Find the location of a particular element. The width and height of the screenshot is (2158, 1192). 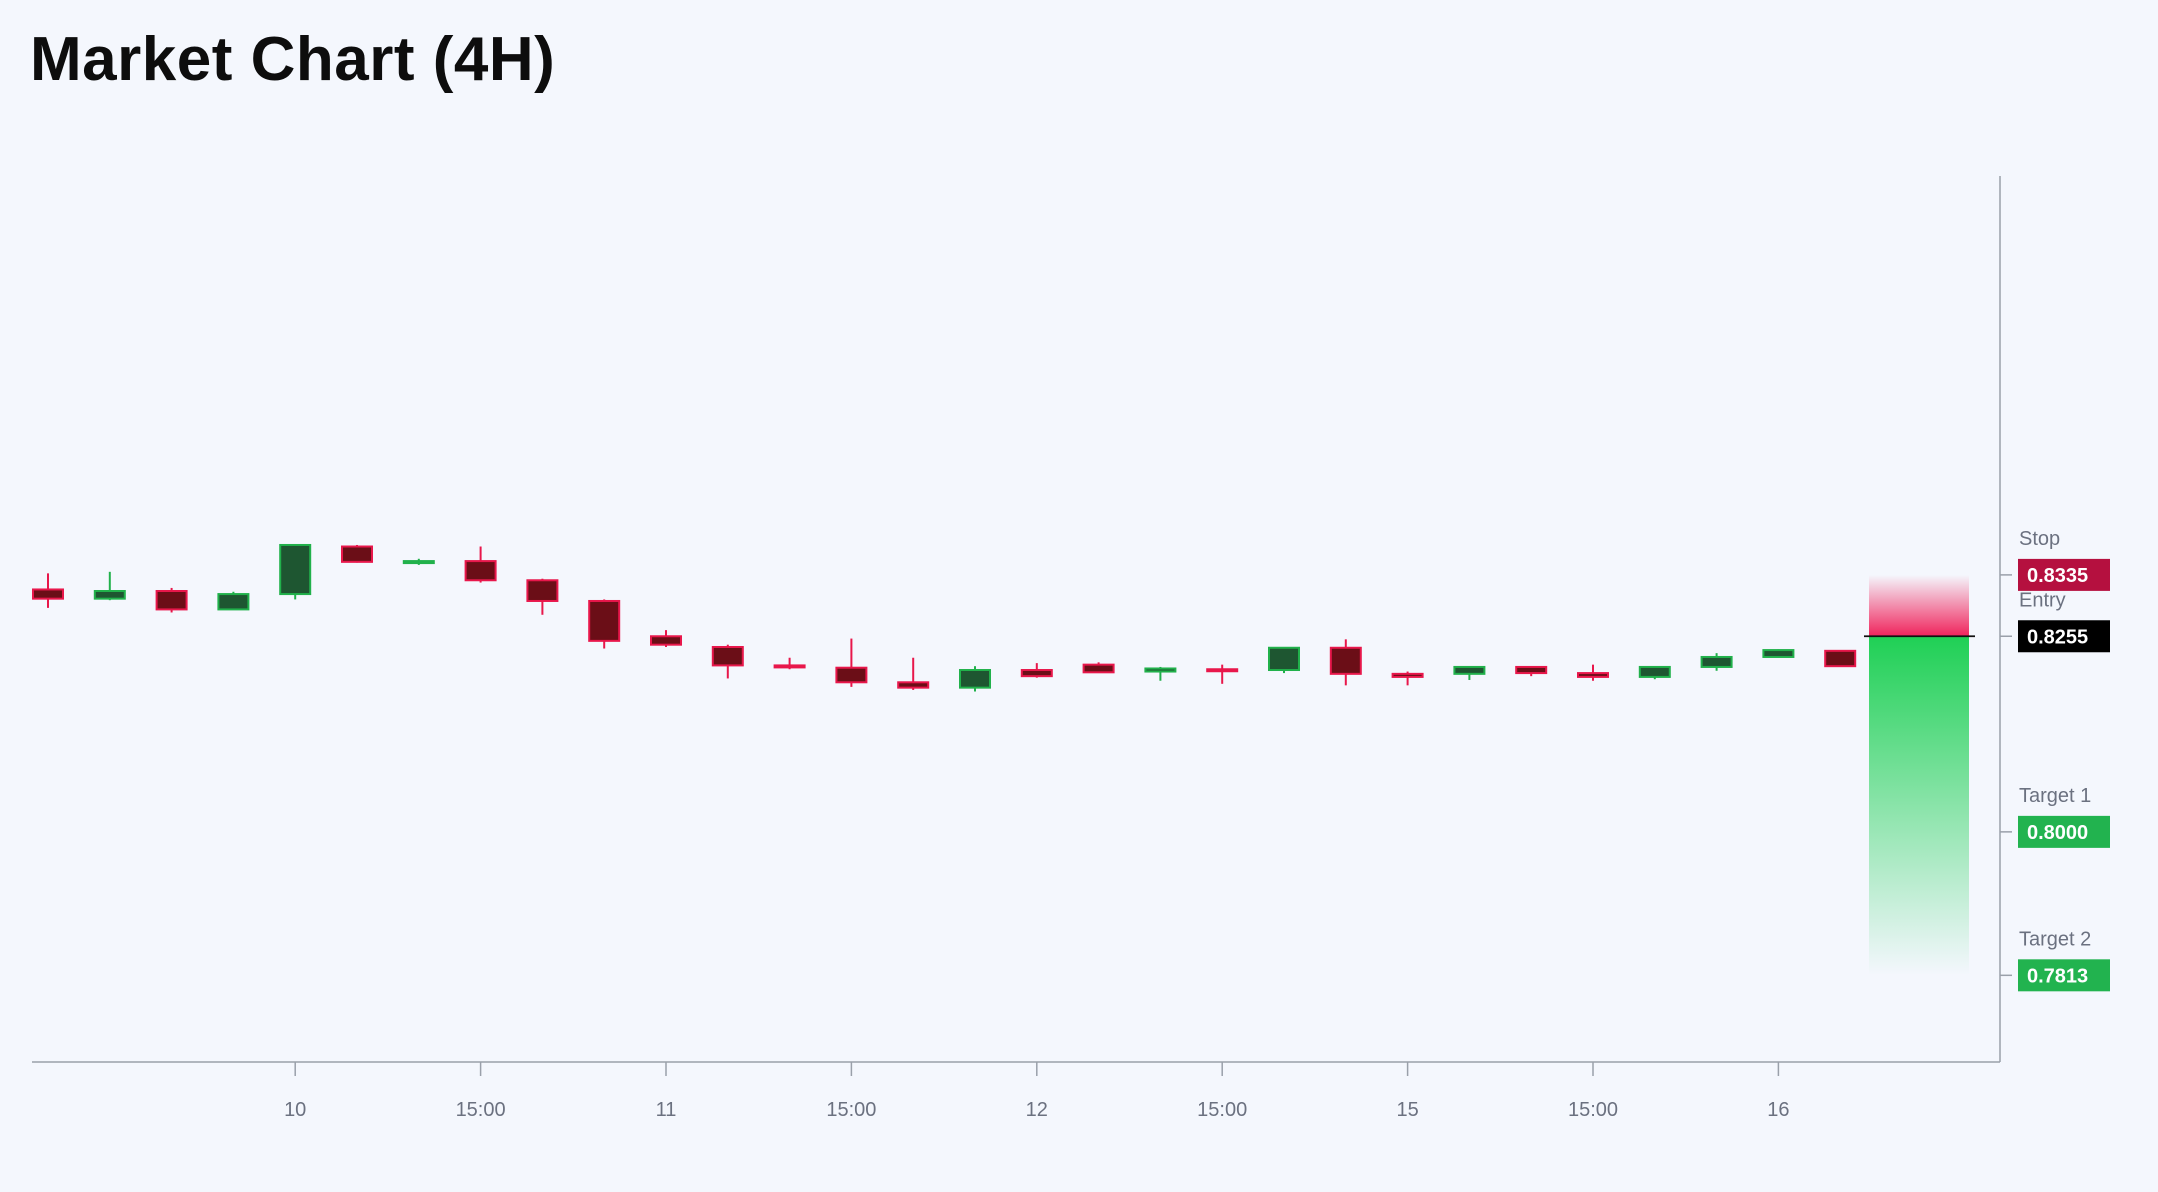

x-tick-label: 15 is located at coordinates (1407, 1110).